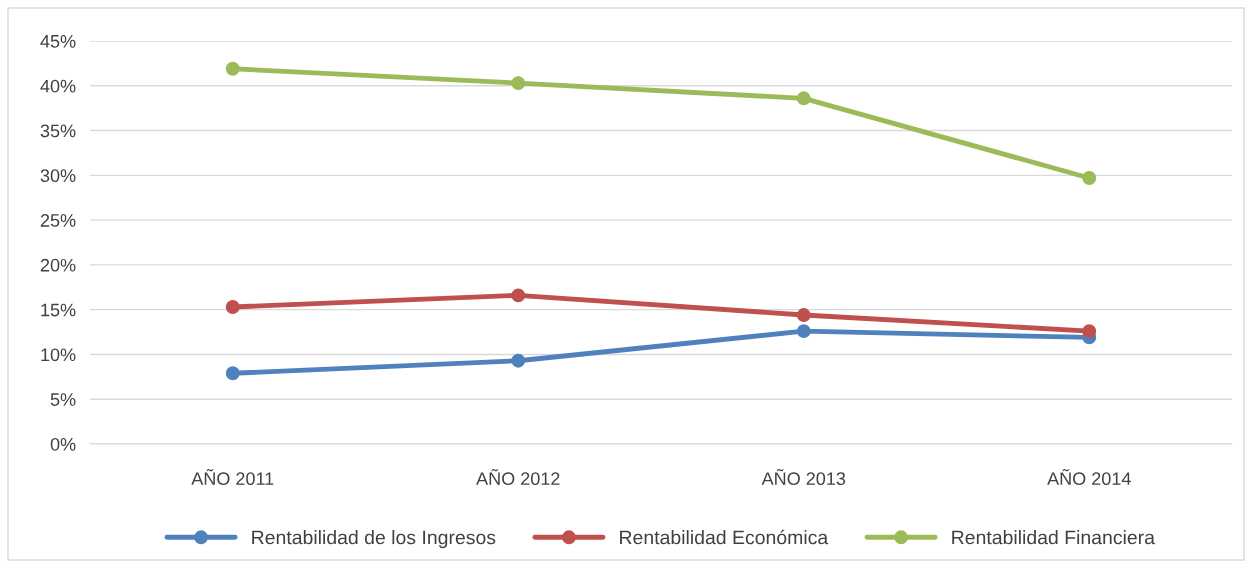  Describe the element at coordinates (58, 131) in the screenshot. I see `y-tick-label: 35%` at that location.